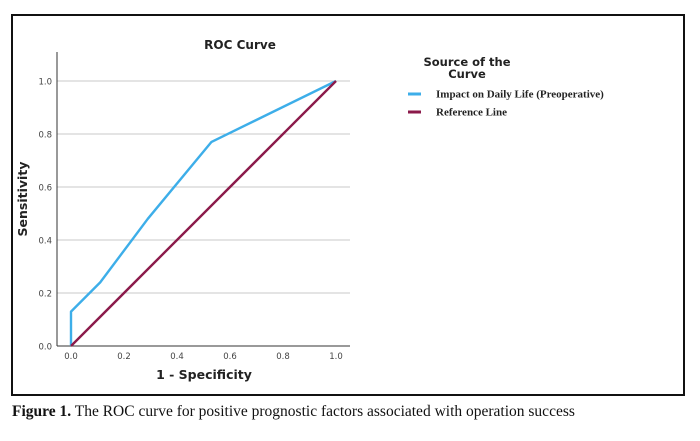 The height and width of the screenshot is (441, 700). I want to click on y-tick-label: 1.0, so click(45, 83).